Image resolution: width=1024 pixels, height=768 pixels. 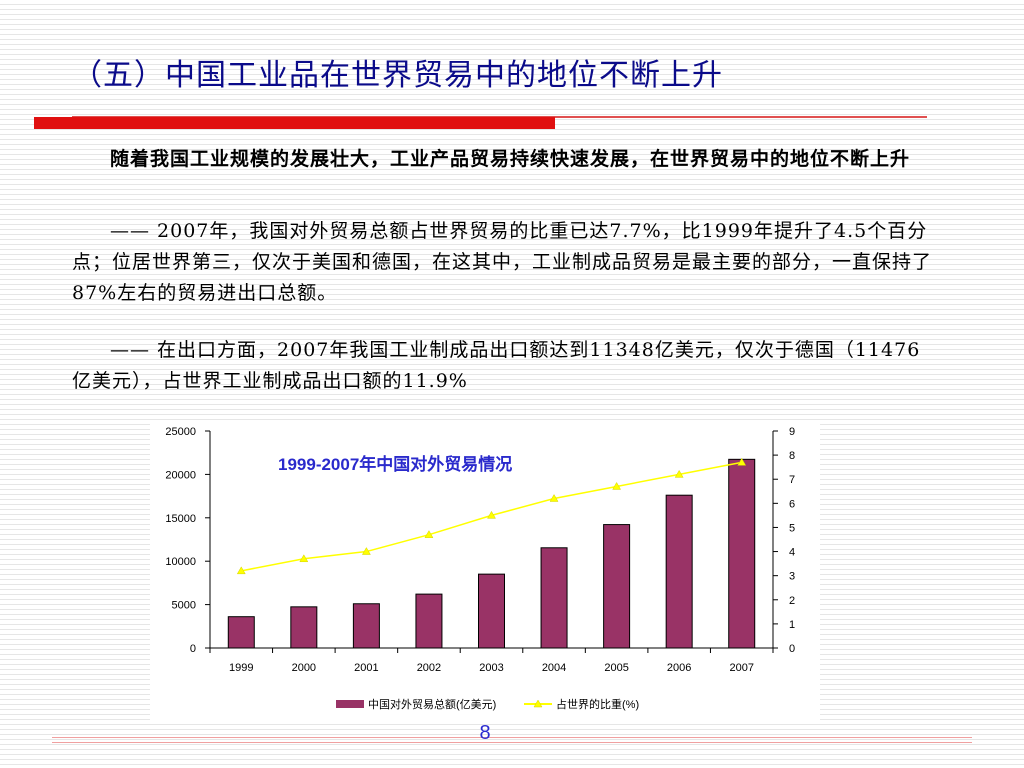 I want to click on y-left-tick-label: 0, so click(x=193, y=649).